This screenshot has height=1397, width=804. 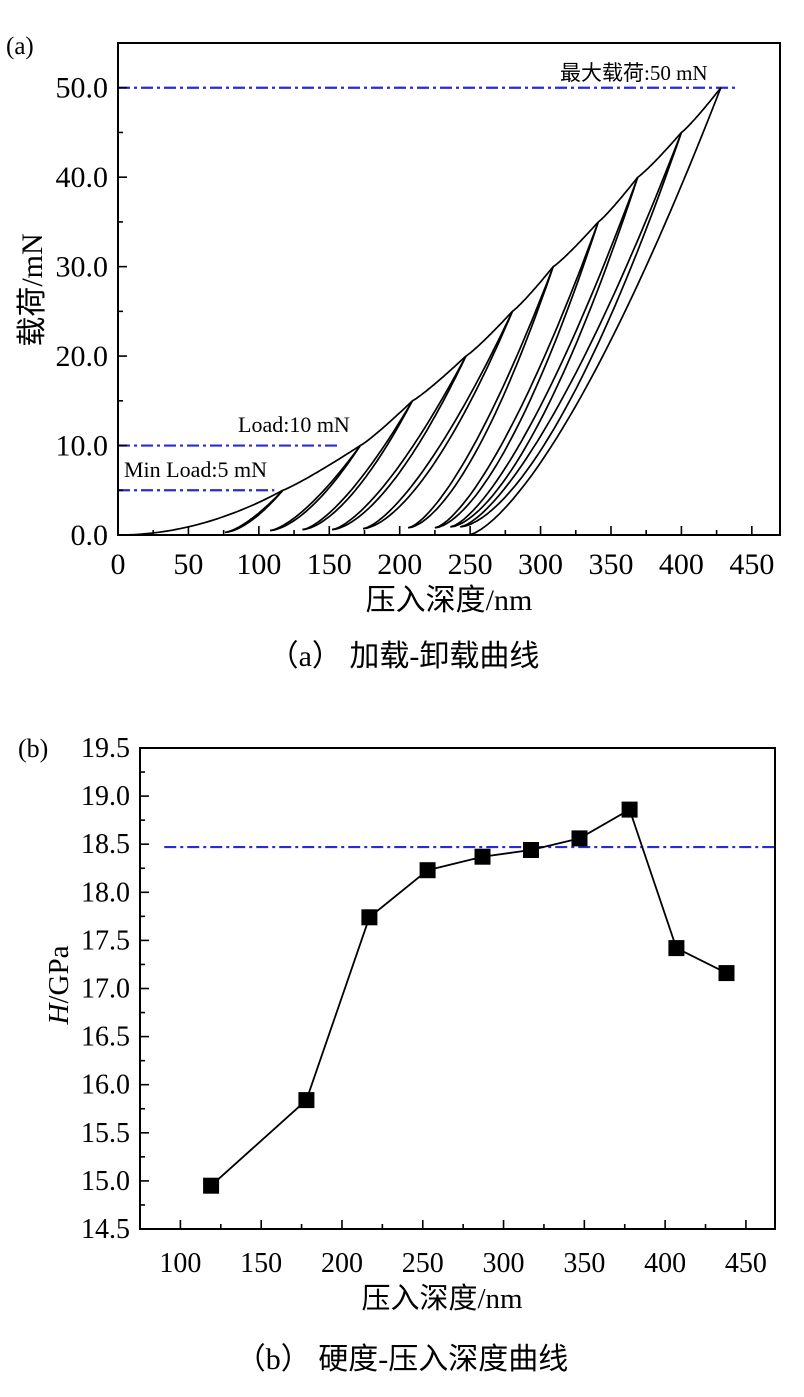 I want to click on y-tick-label: 20.0, so click(x=82, y=356).